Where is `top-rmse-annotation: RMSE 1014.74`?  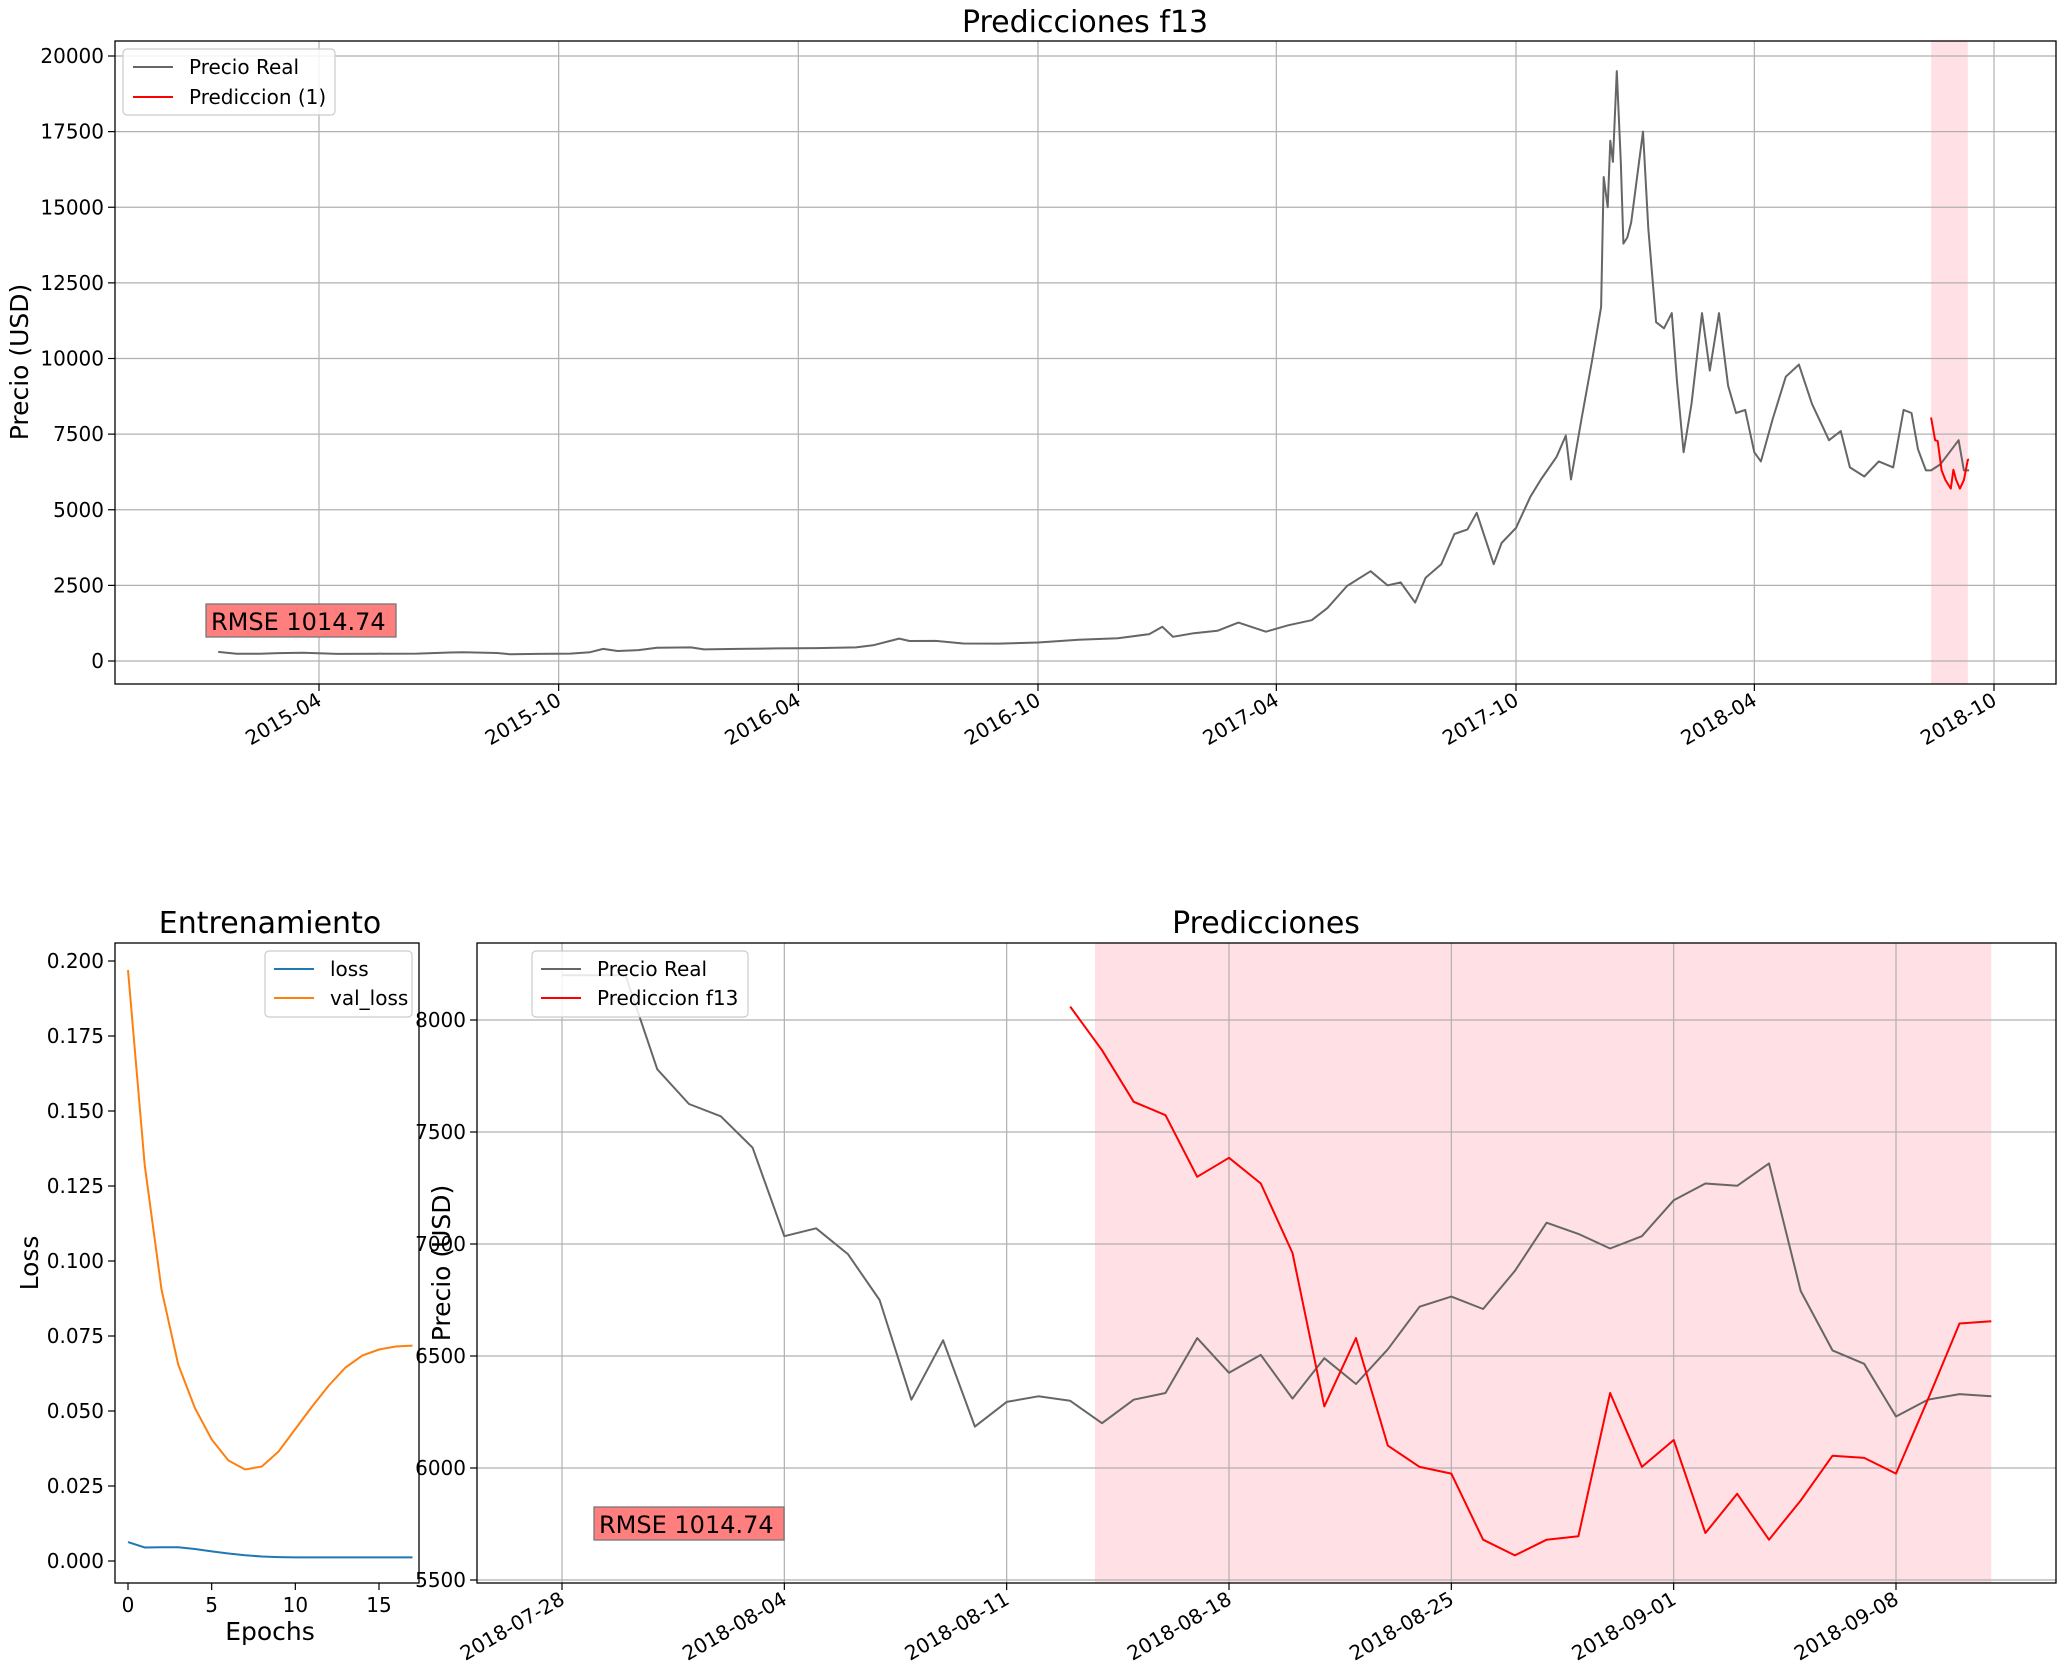 top-rmse-annotation: RMSE 1014.74 is located at coordinates (301, 620).